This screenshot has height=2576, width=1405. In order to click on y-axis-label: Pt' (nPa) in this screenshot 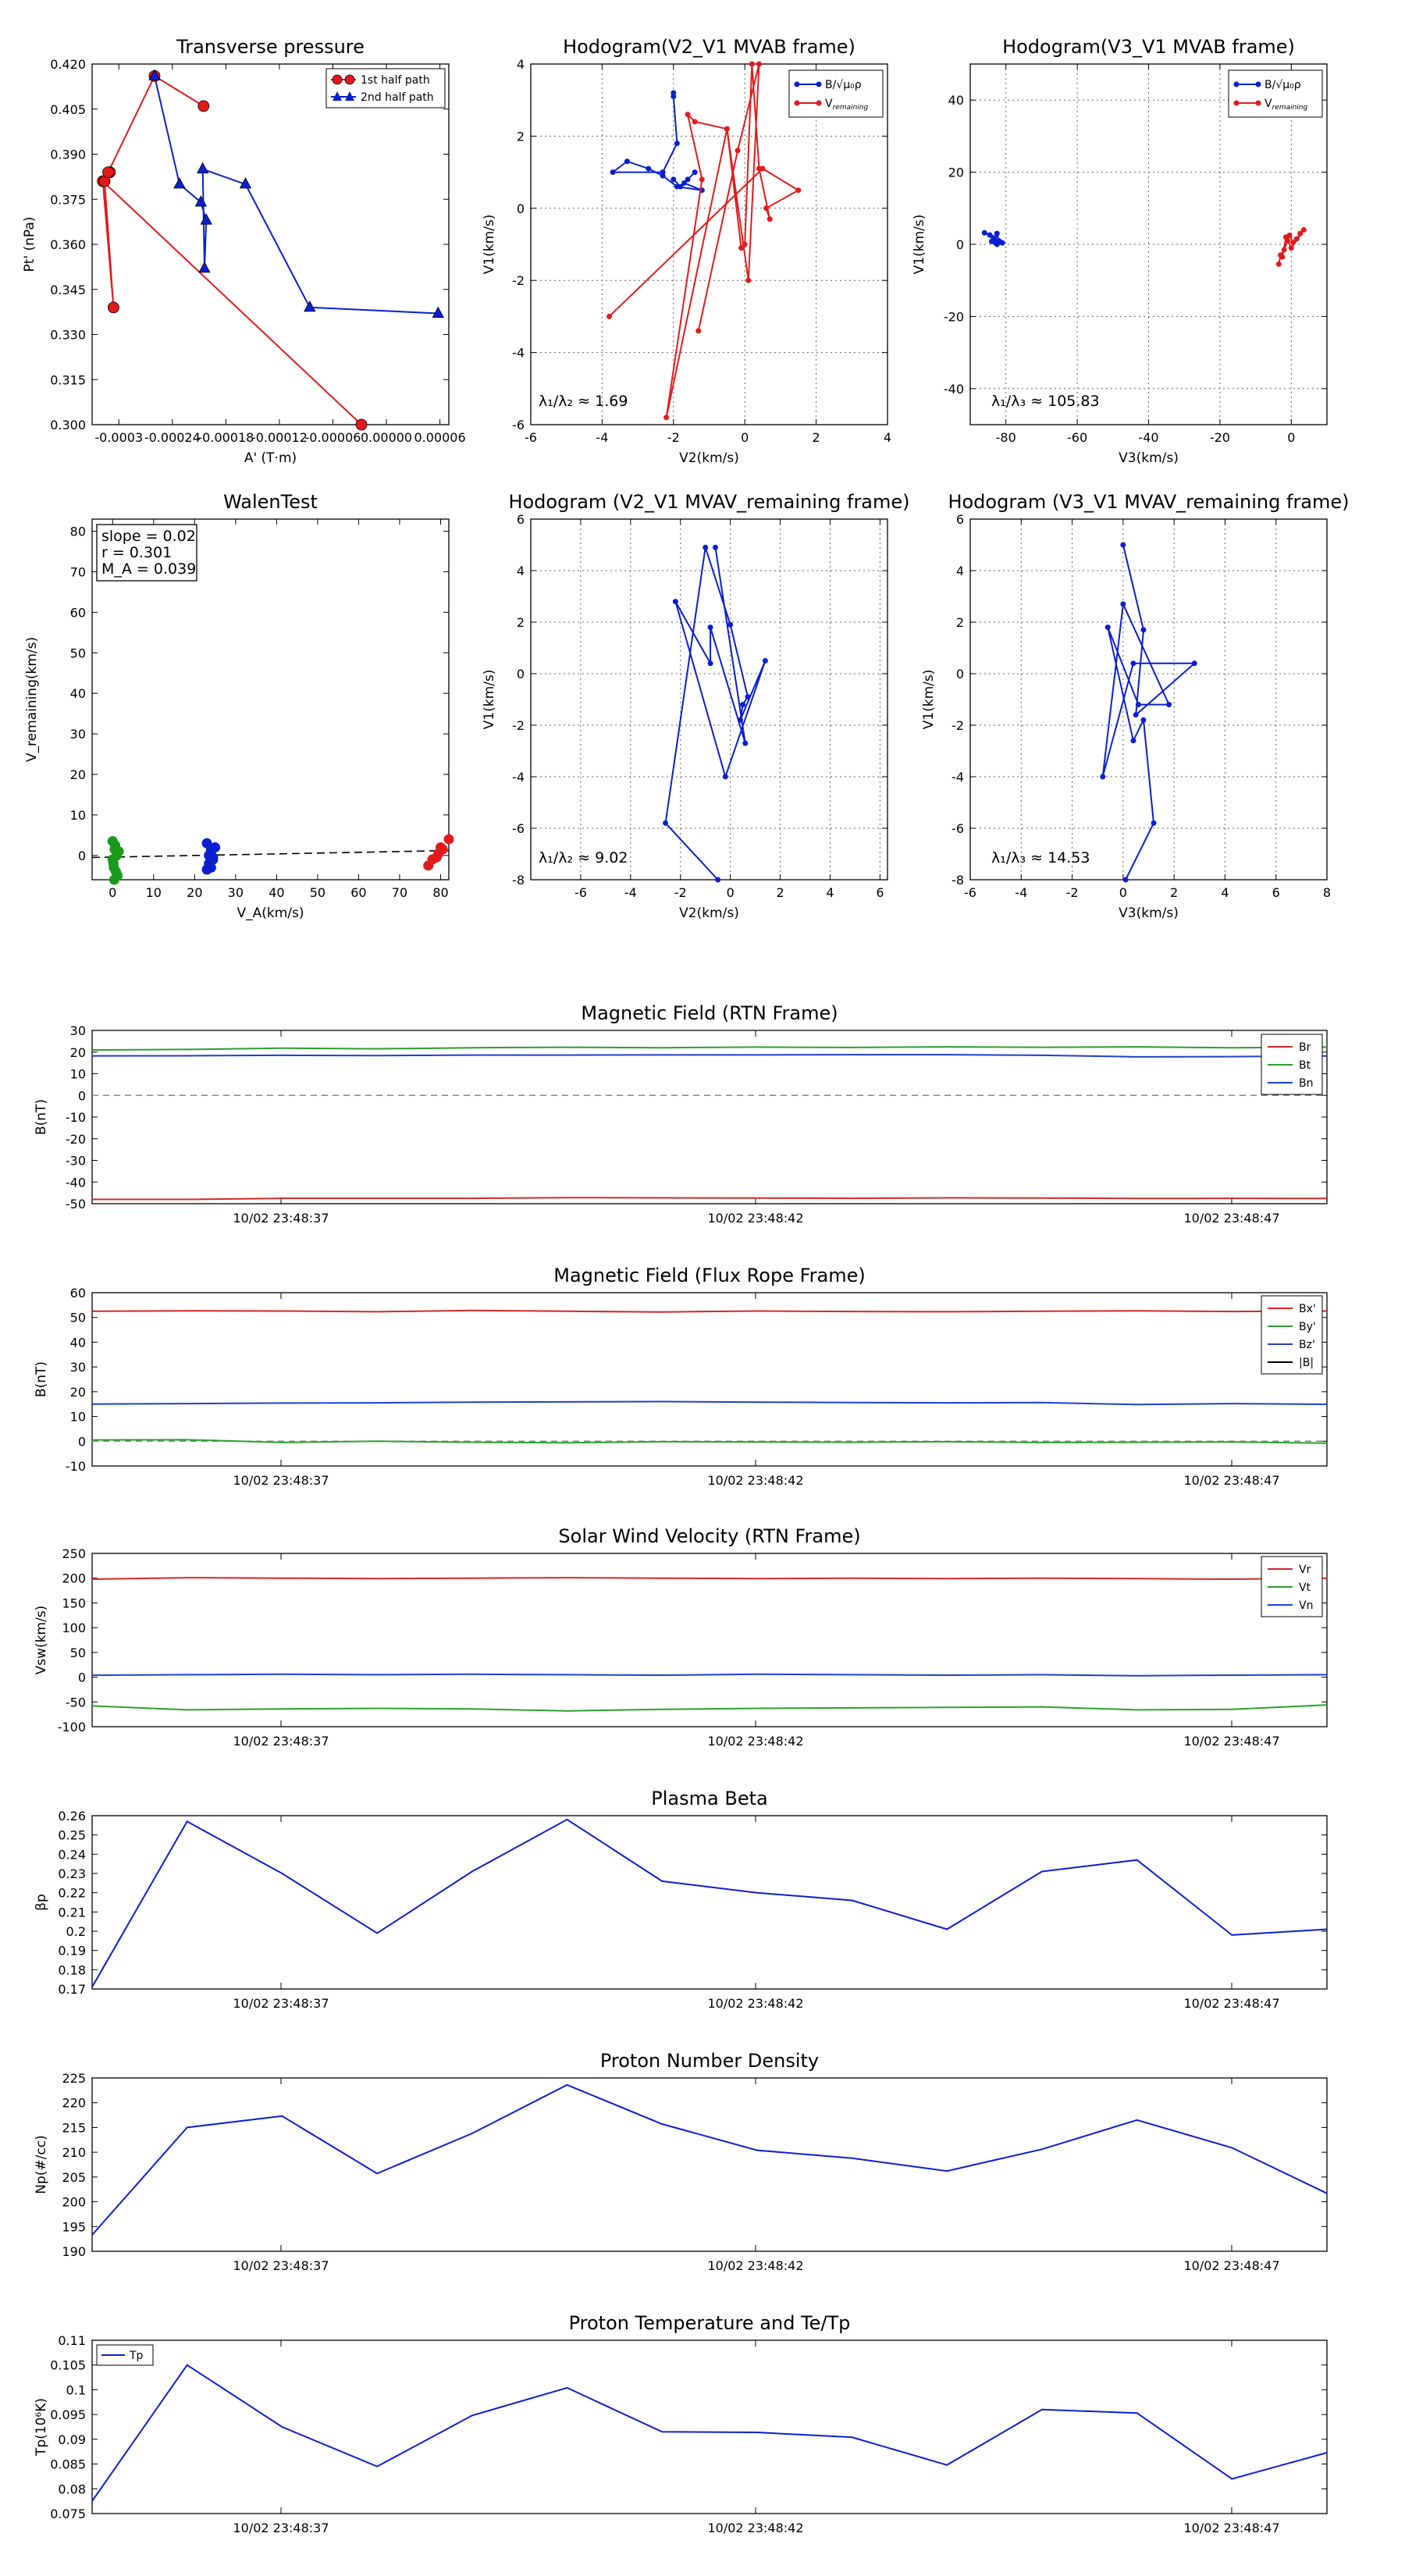, I will do `click(30, 245)`.